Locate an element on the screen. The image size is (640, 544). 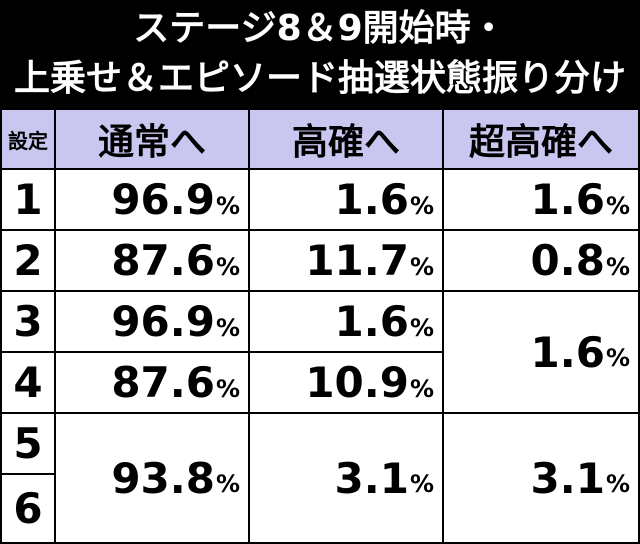
title-line-1: ステージ8＆9開始時・ is located at coordinates (320, 28).